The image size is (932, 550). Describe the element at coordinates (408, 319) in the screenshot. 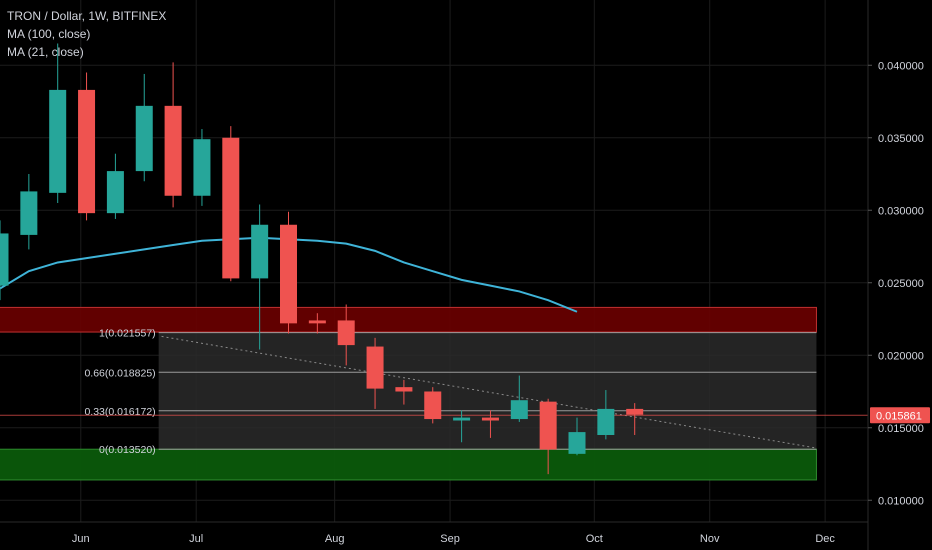

I see `resistance-zone` at that location.